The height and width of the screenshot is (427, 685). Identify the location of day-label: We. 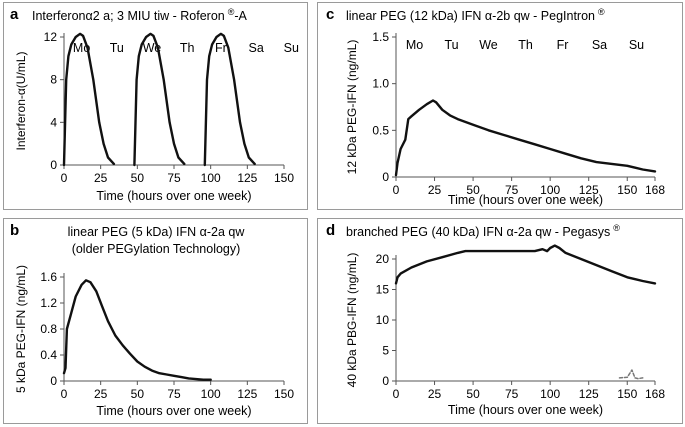
(488, 45).